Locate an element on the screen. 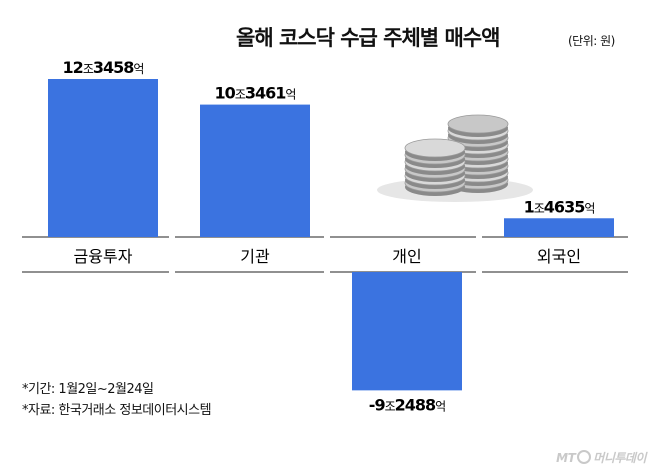  credit-name: 머니투데이 is located at coordinates (619, 458).